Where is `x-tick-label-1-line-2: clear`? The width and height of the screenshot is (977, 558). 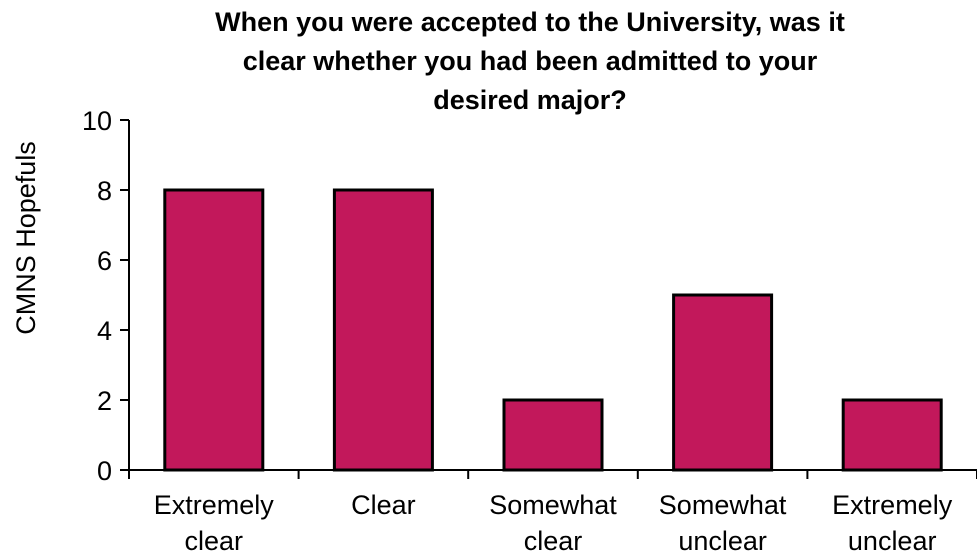
x-tick-label-1-line-2: clear is located at coordinates (214, 541).